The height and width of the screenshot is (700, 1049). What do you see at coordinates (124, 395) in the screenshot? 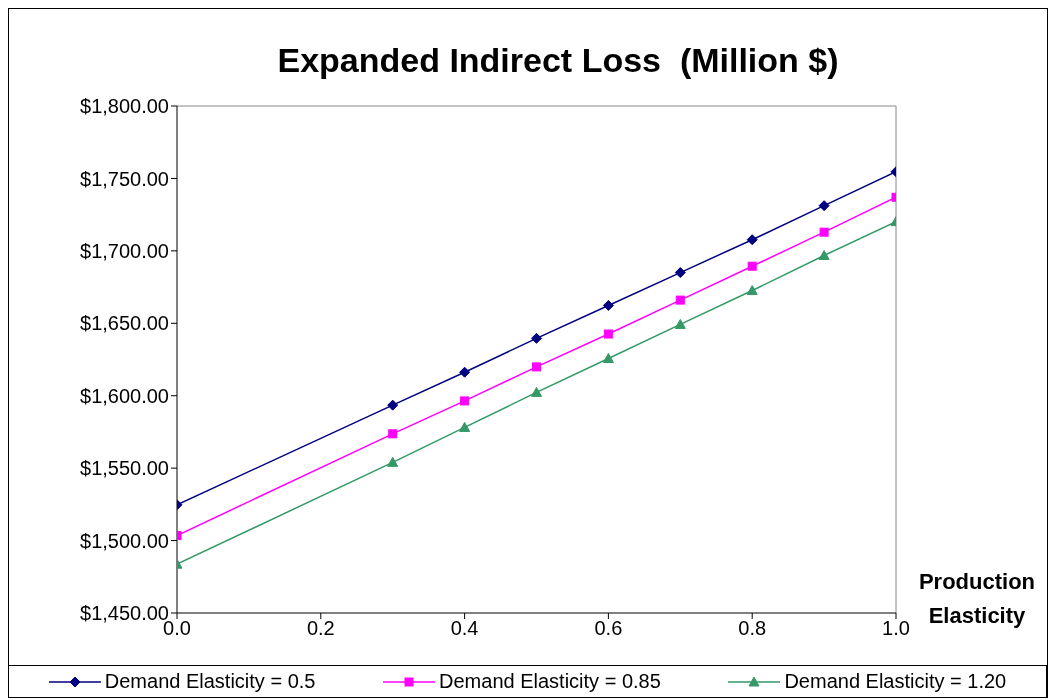
I see `y-tick-label: $1,600.00` at bounding box center [124, 395].